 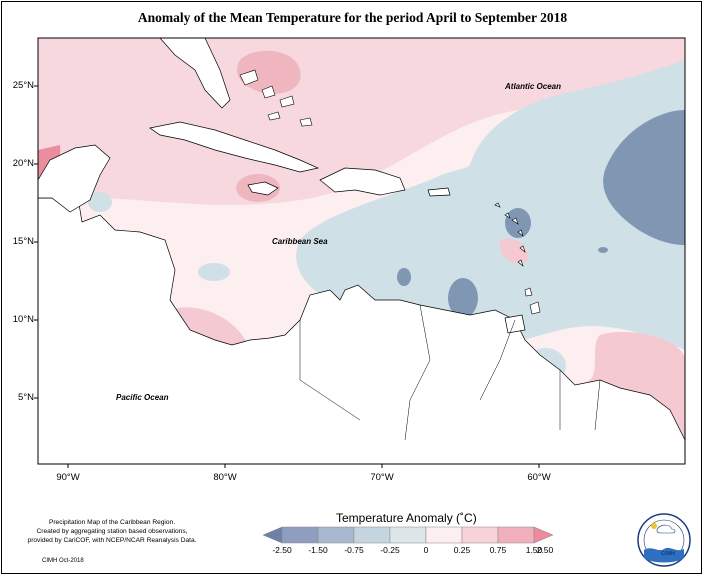 I want to click on legend-label: 1.50, so click(x=534, y=550).